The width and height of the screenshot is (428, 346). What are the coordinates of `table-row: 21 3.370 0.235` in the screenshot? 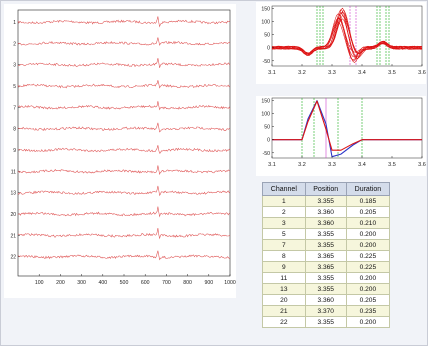 It's located at (326, 311).